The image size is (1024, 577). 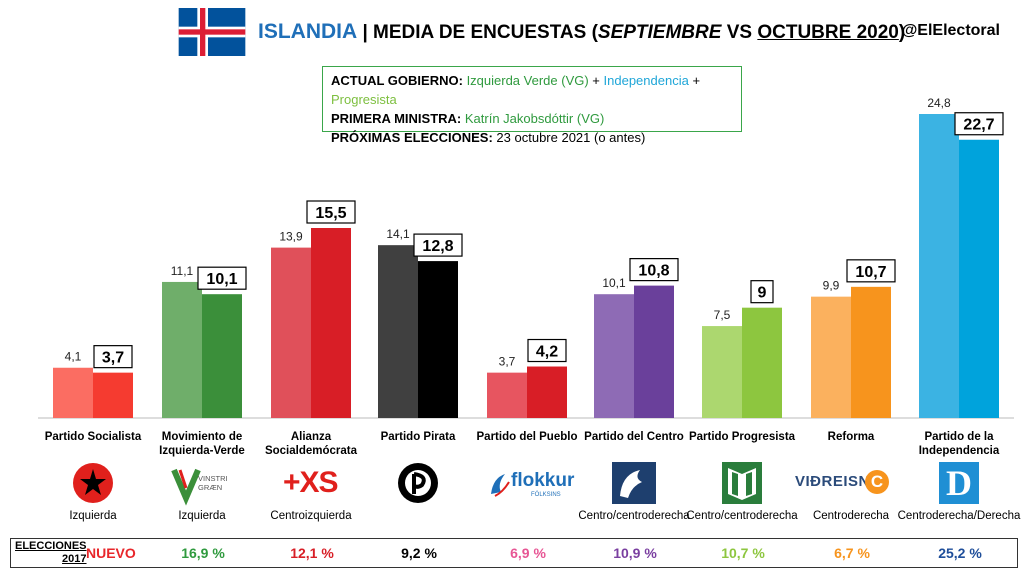 I want to click on title-vs: VS, so click(x=739, y=32).